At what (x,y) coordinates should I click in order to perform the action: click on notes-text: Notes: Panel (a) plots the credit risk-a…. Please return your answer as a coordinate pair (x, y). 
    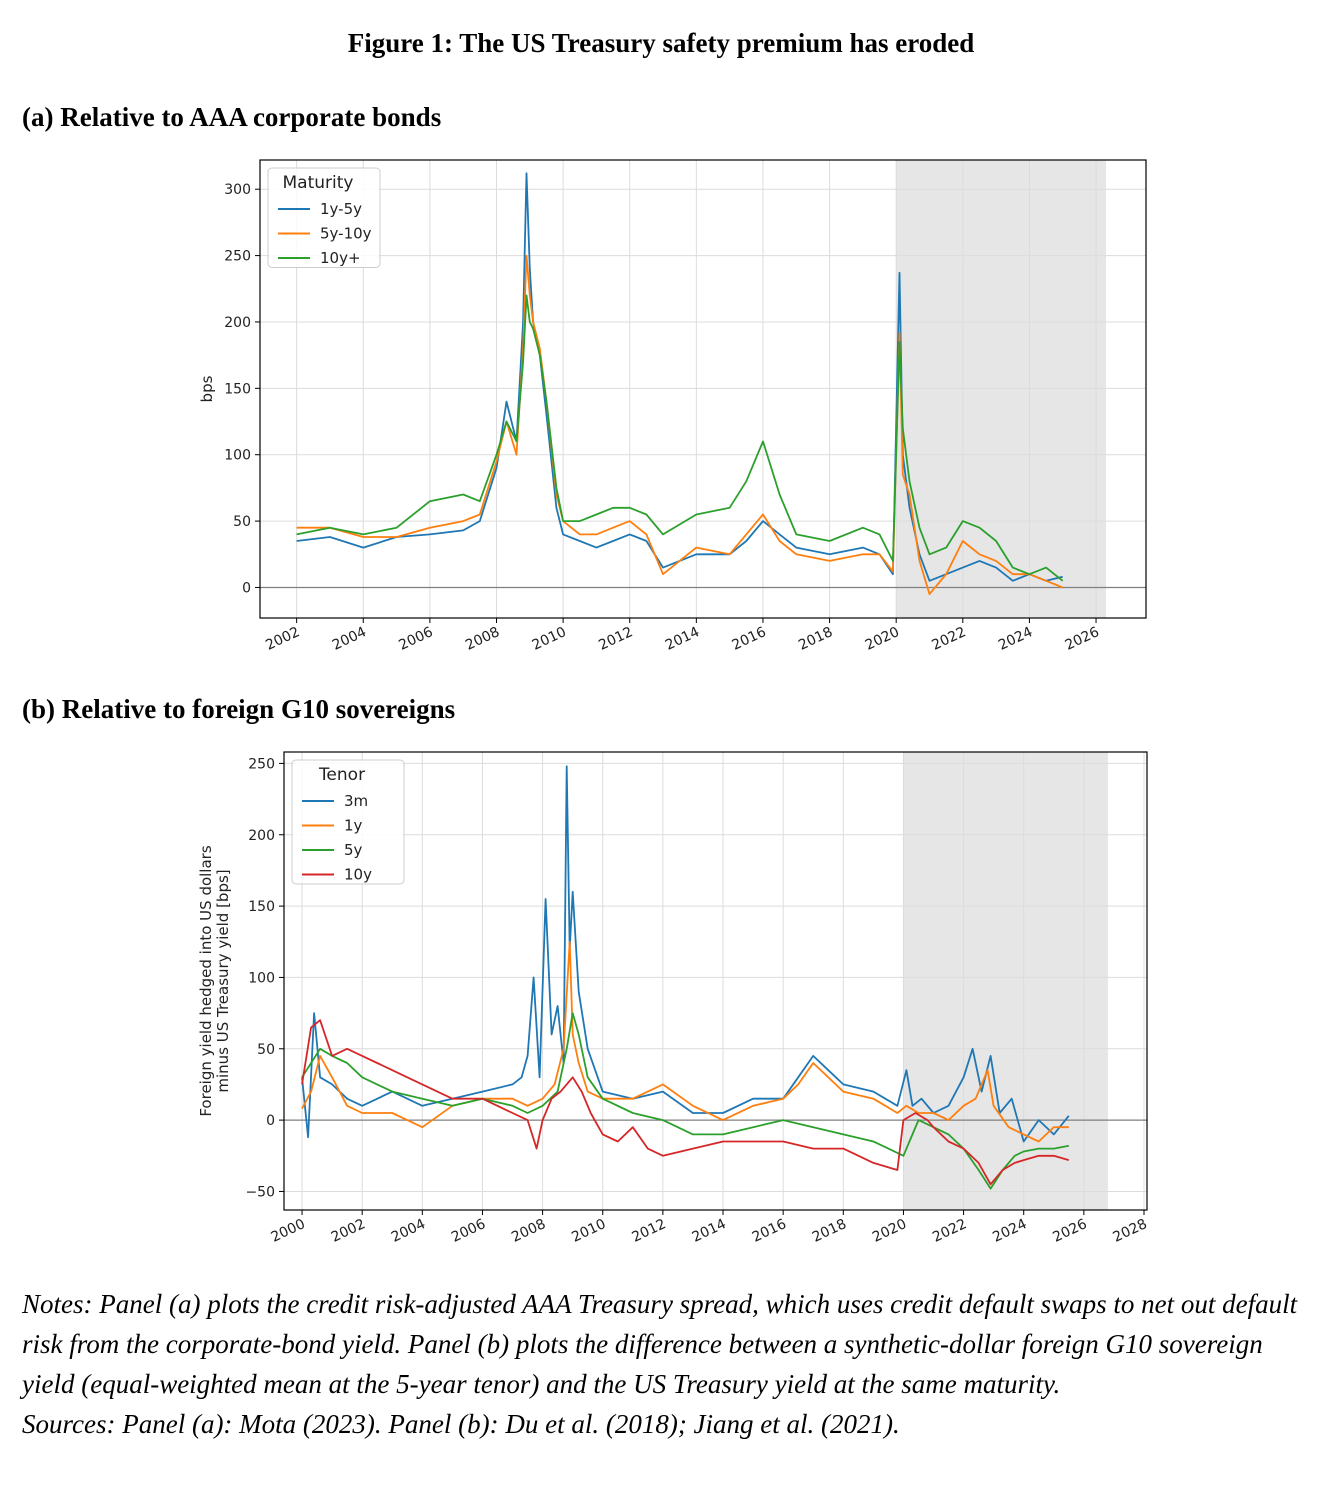
    Looking at the image, I should click on (660, 1344).